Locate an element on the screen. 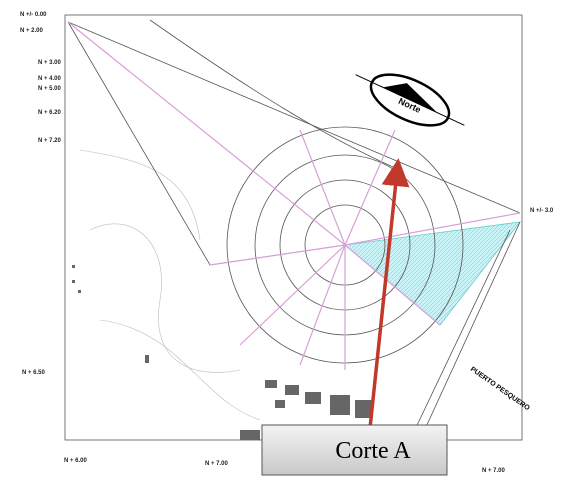 The width and height of the screenshot is (571, 479). section-arrow is located at coordinates (389, 293).